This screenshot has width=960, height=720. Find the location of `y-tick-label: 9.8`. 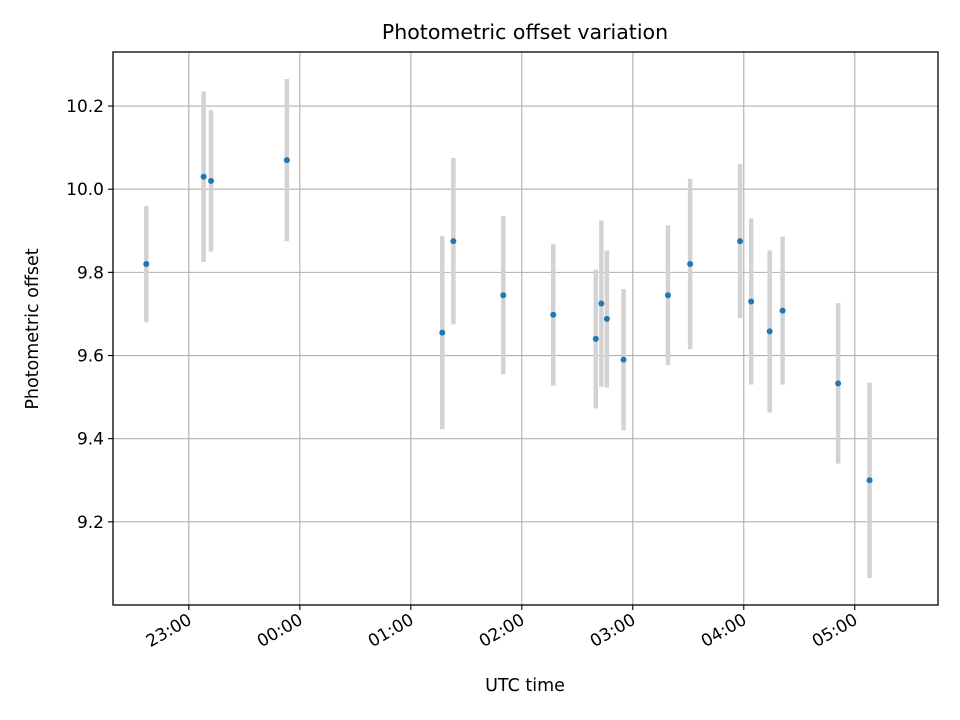

y-tick-label: 9.8 is located at coordinates (90, 273).